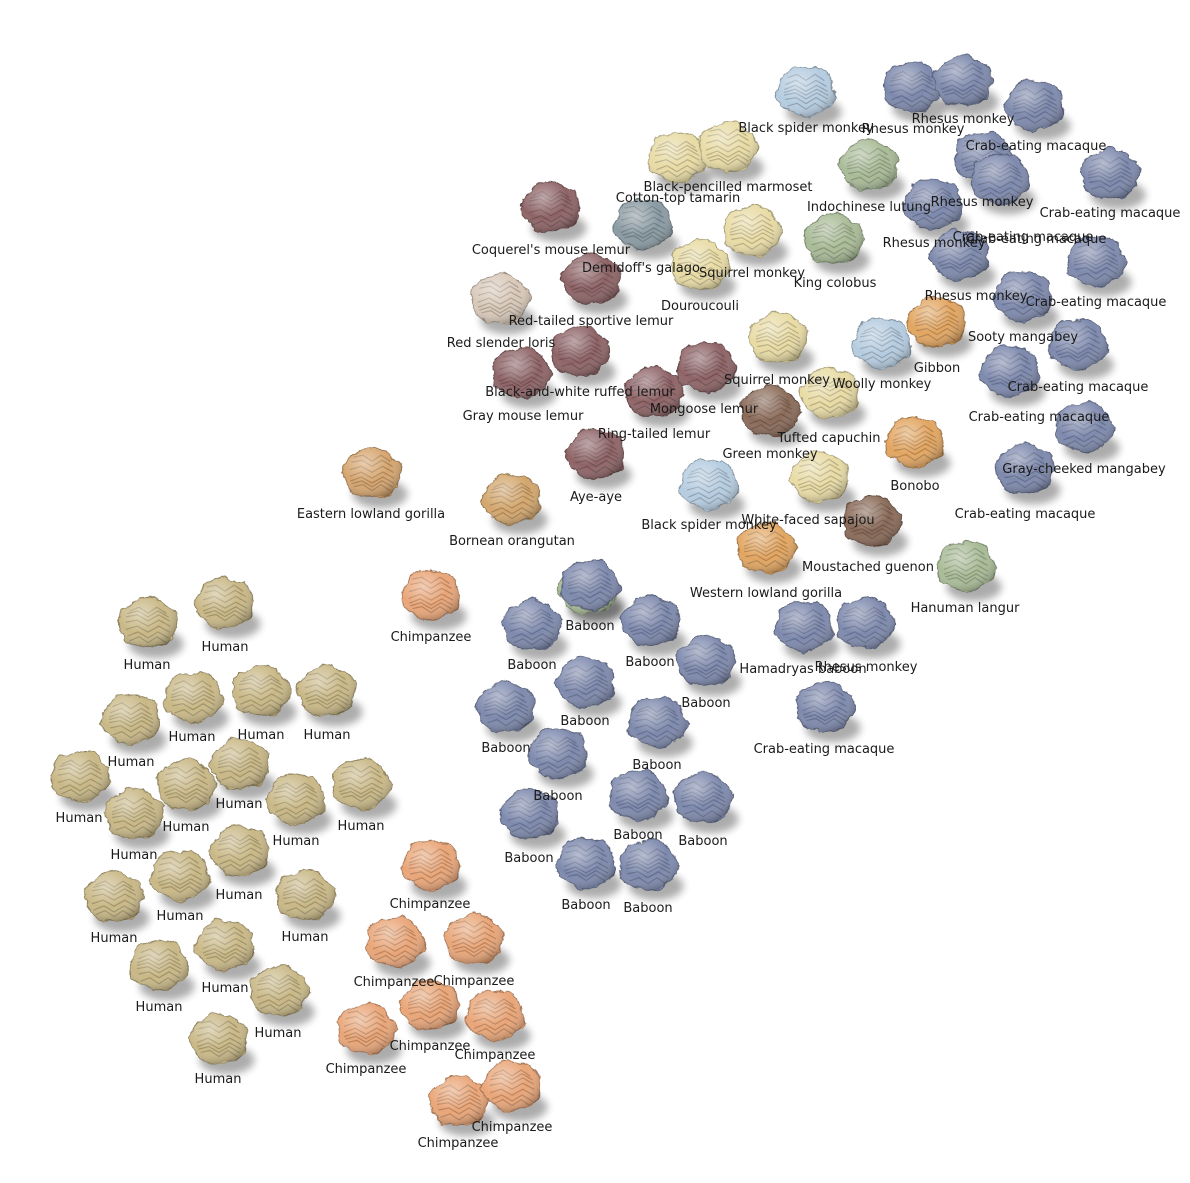 Image resolution: width=1190 pixels, height=1183 pixels. I want to click on brain-cotton-top-tamarin, so click(729, 146).